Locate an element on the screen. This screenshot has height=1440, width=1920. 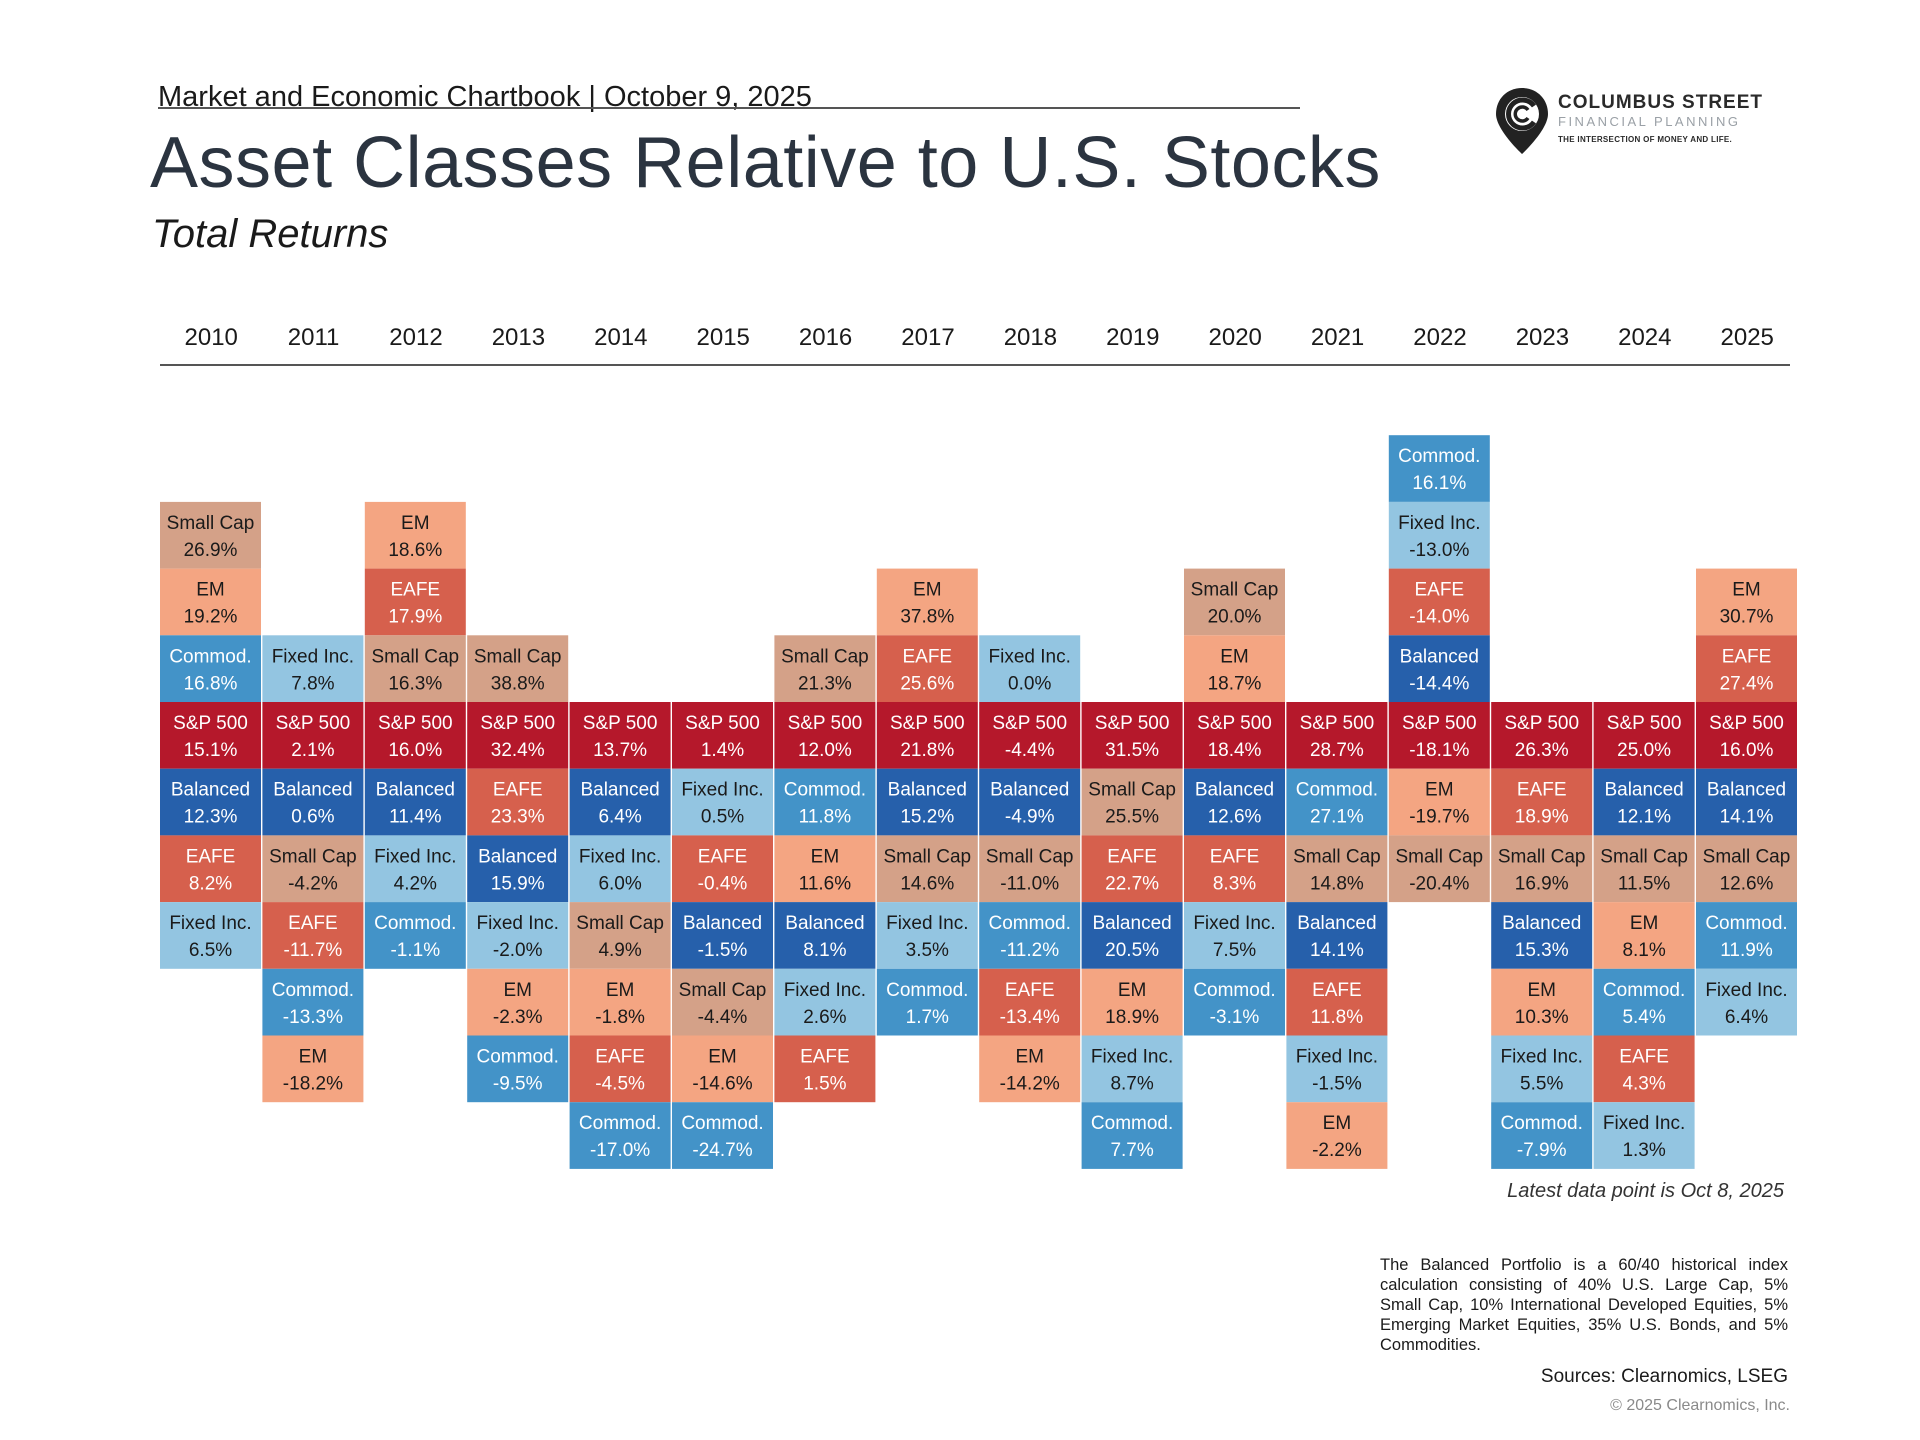
cell-2014-below-5-asset-label: Commod. is located at coordinates (620, 1123).